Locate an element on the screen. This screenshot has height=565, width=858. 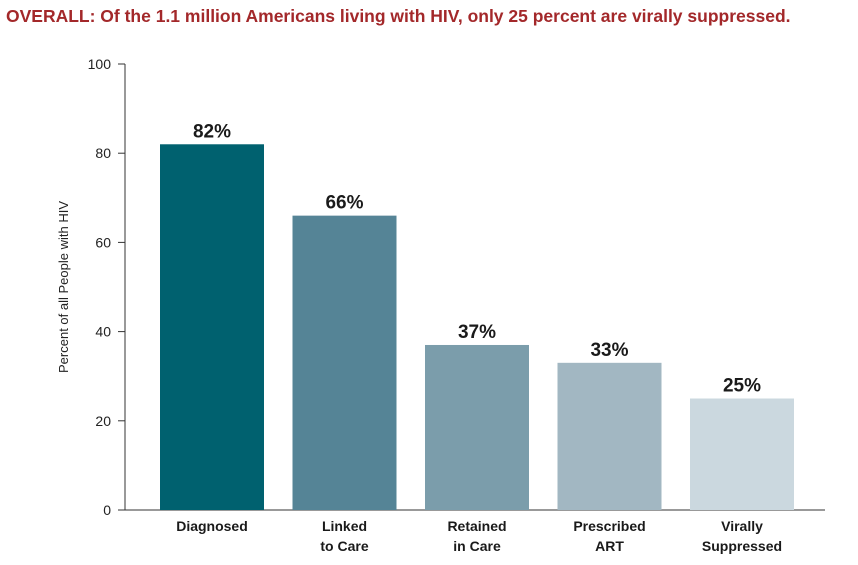
y-tick-label: 60 is located at coordinates (103, 242).